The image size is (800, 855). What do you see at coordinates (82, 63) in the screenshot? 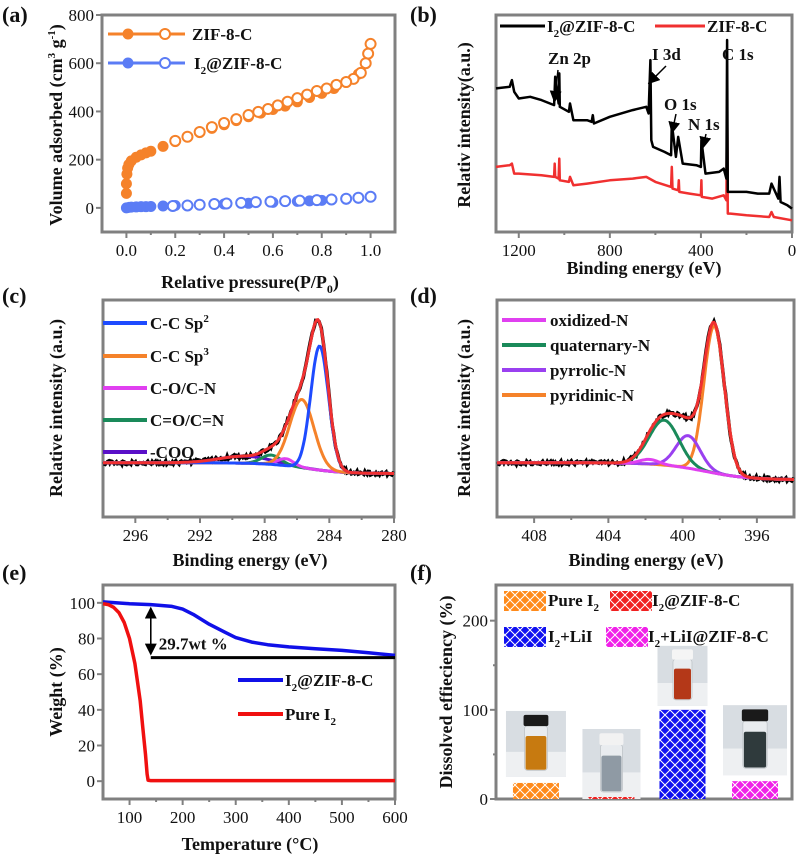
I see `y-tick-label: 600` at bounding box center [82, 63].